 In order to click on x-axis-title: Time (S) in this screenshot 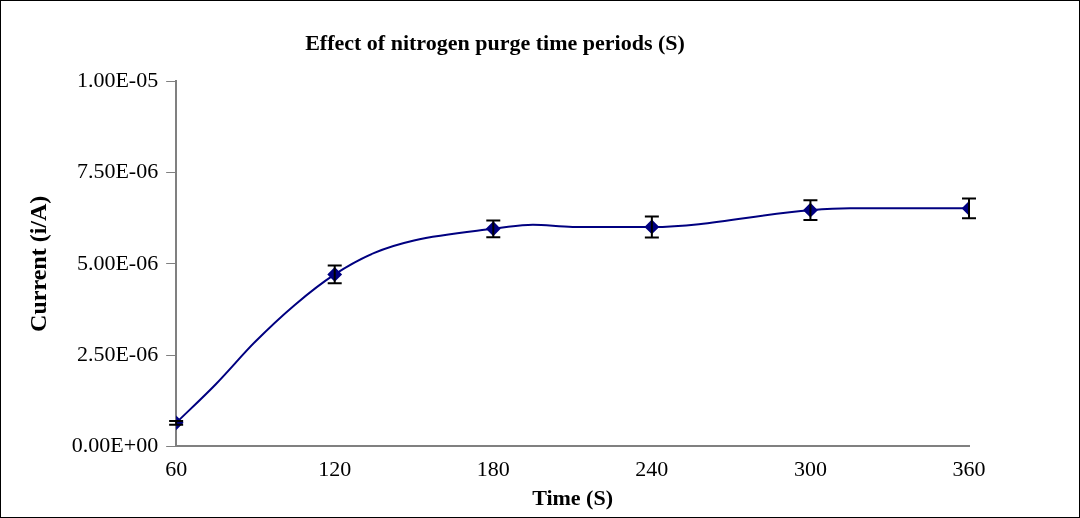, I will do `click(573, 498)`.